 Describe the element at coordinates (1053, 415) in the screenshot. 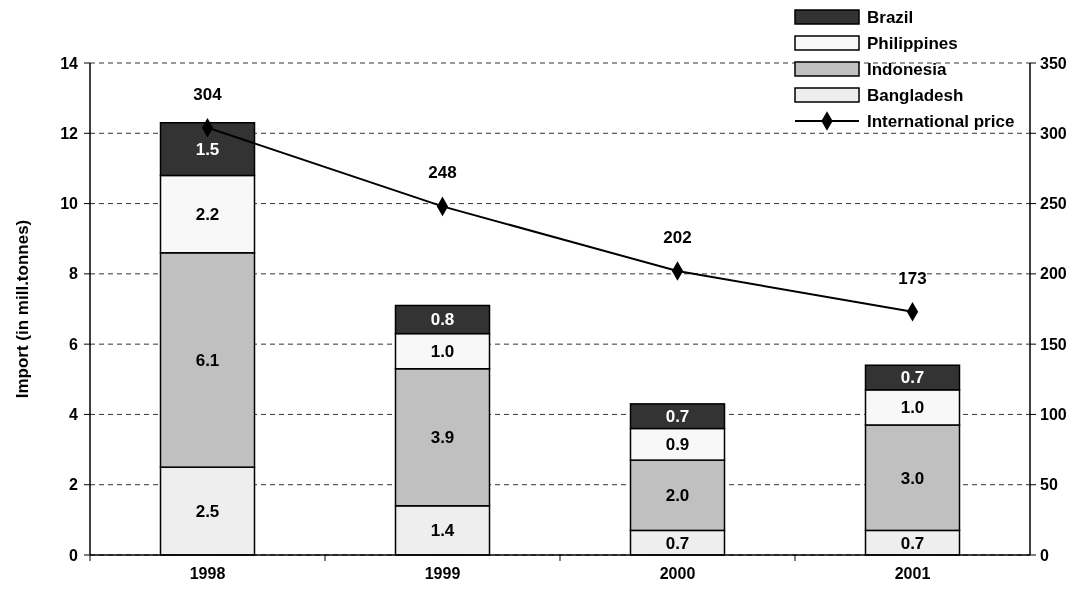

I see `y2-tick-label: 100` at that location.